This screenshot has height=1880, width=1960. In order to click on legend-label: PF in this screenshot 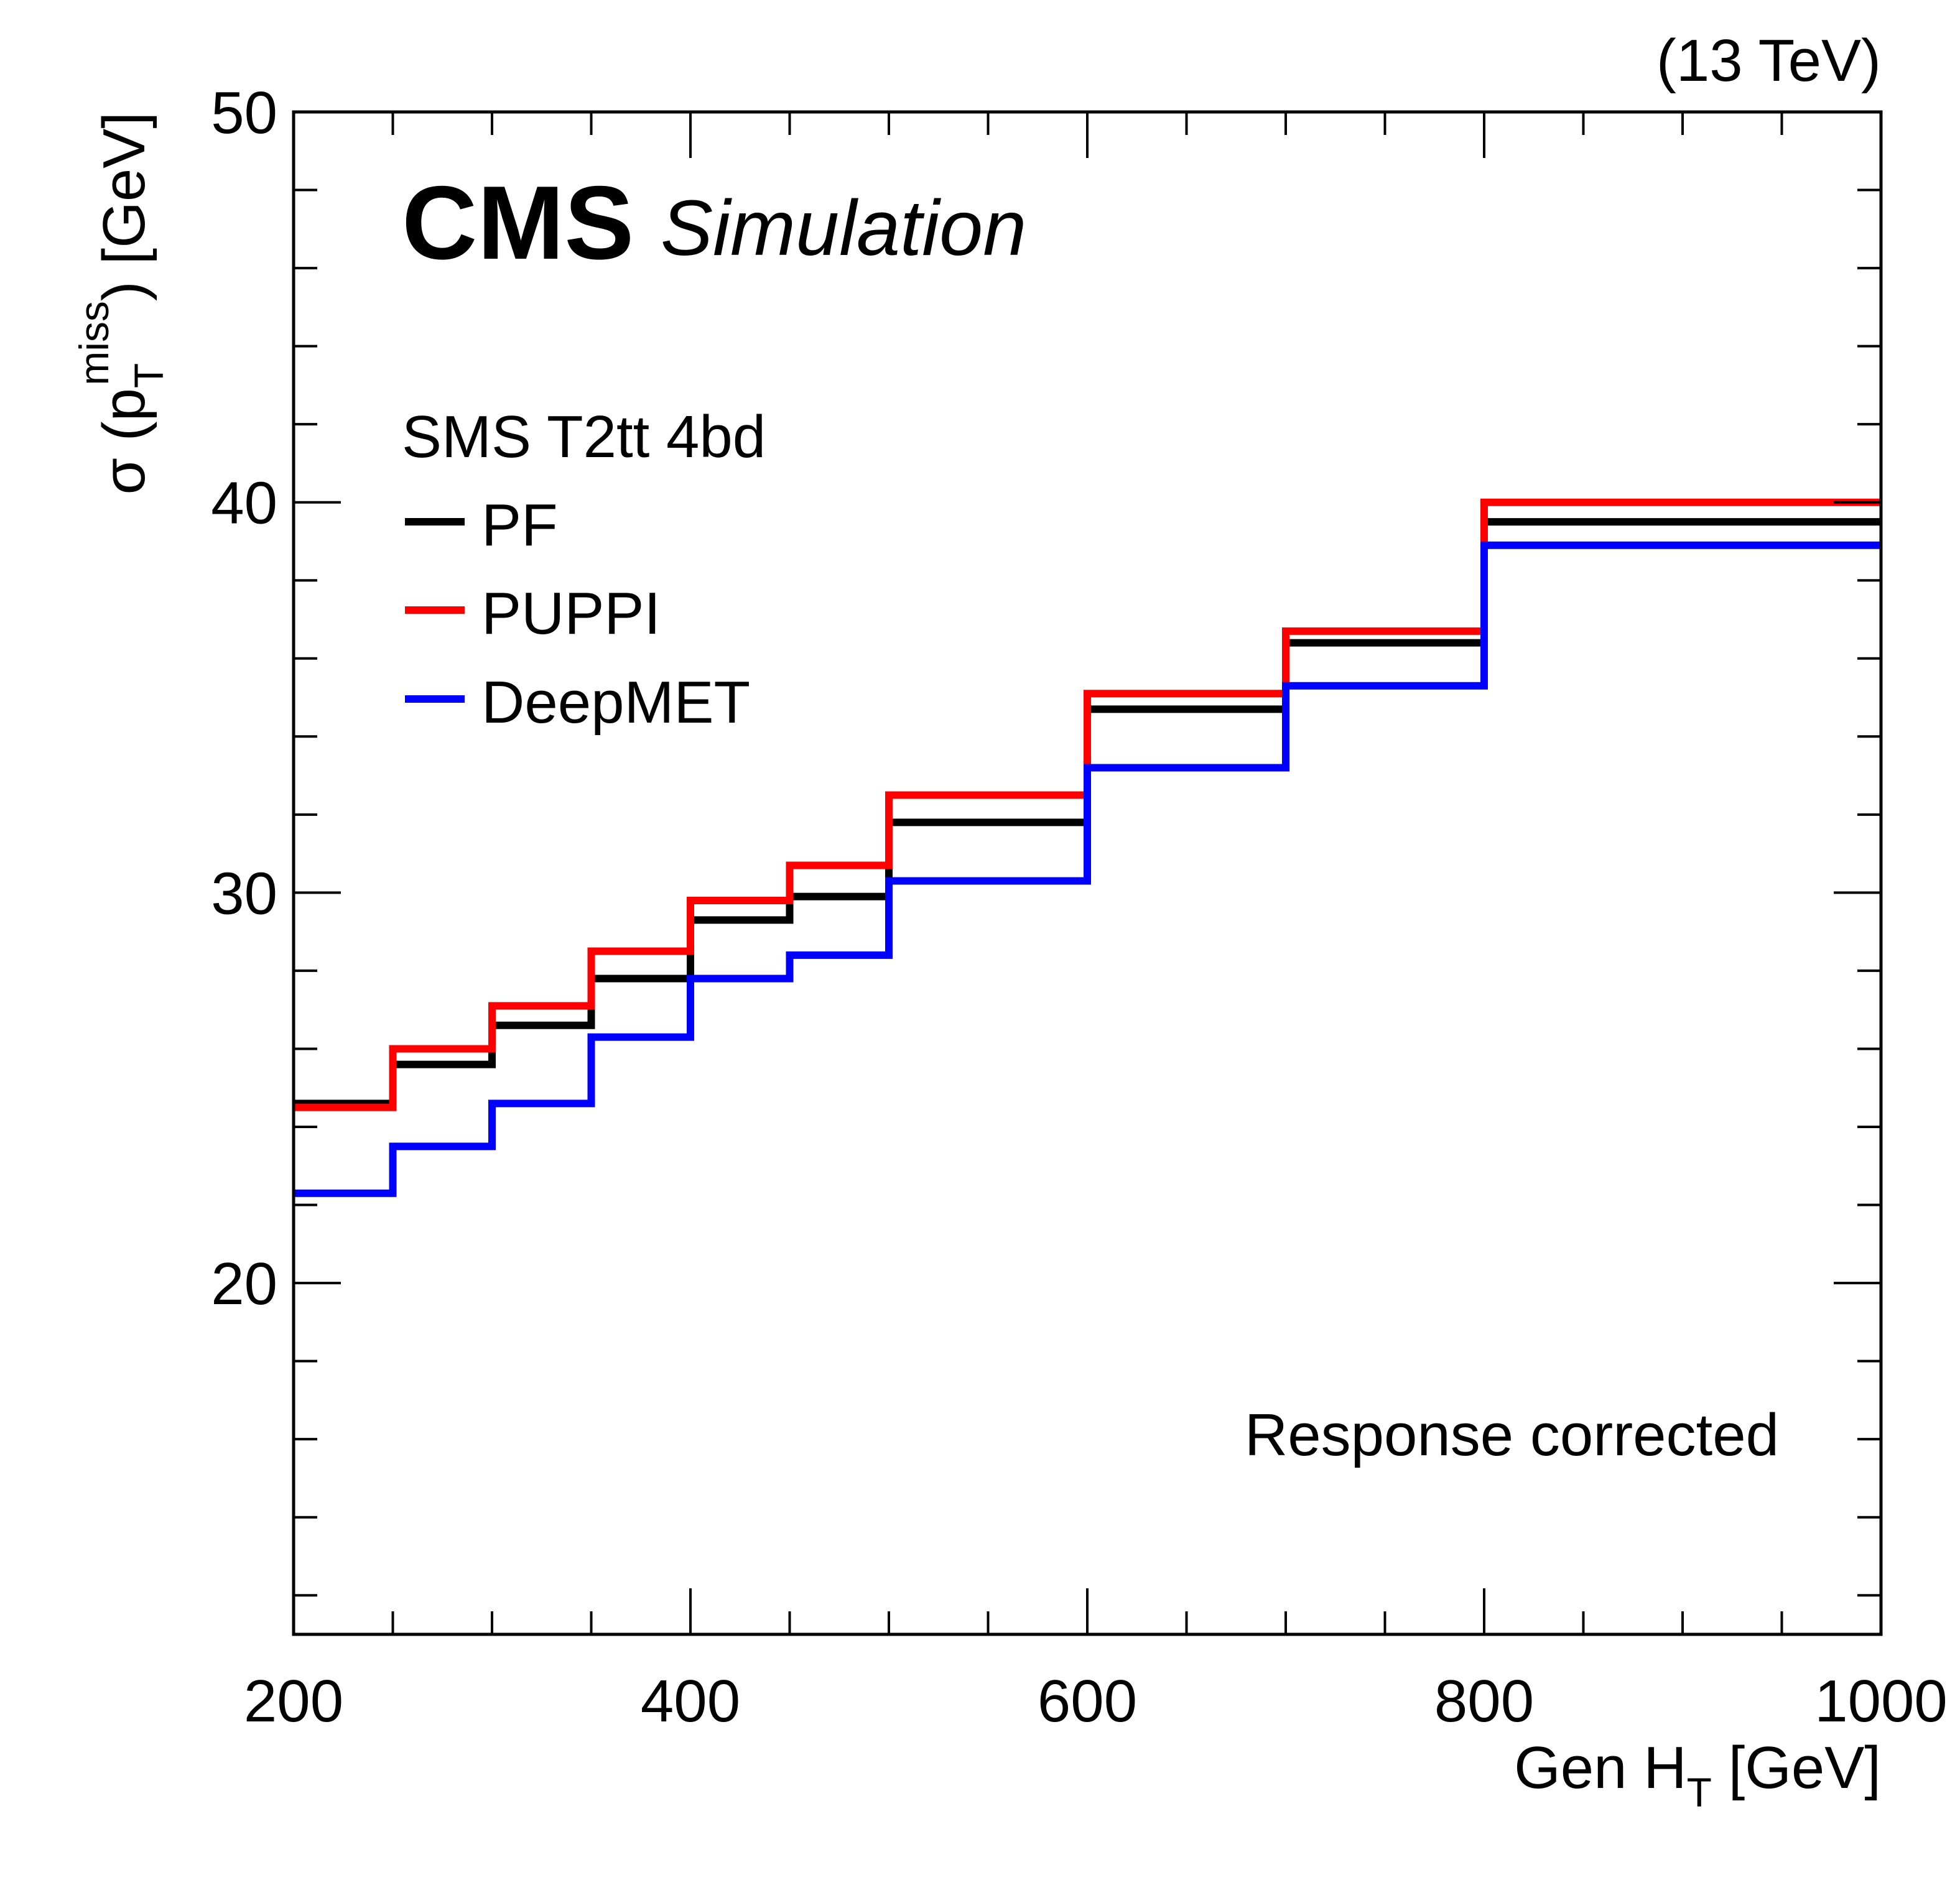, I will do `click(519, 525)`.